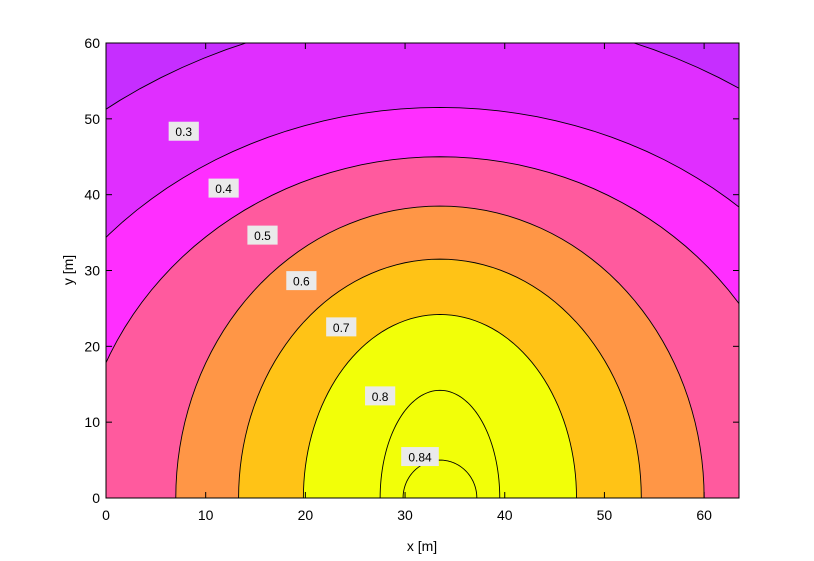  Describe the element at coordinates (206, 515) in the screenshot. I see `x-tick-label: 10` at that location.